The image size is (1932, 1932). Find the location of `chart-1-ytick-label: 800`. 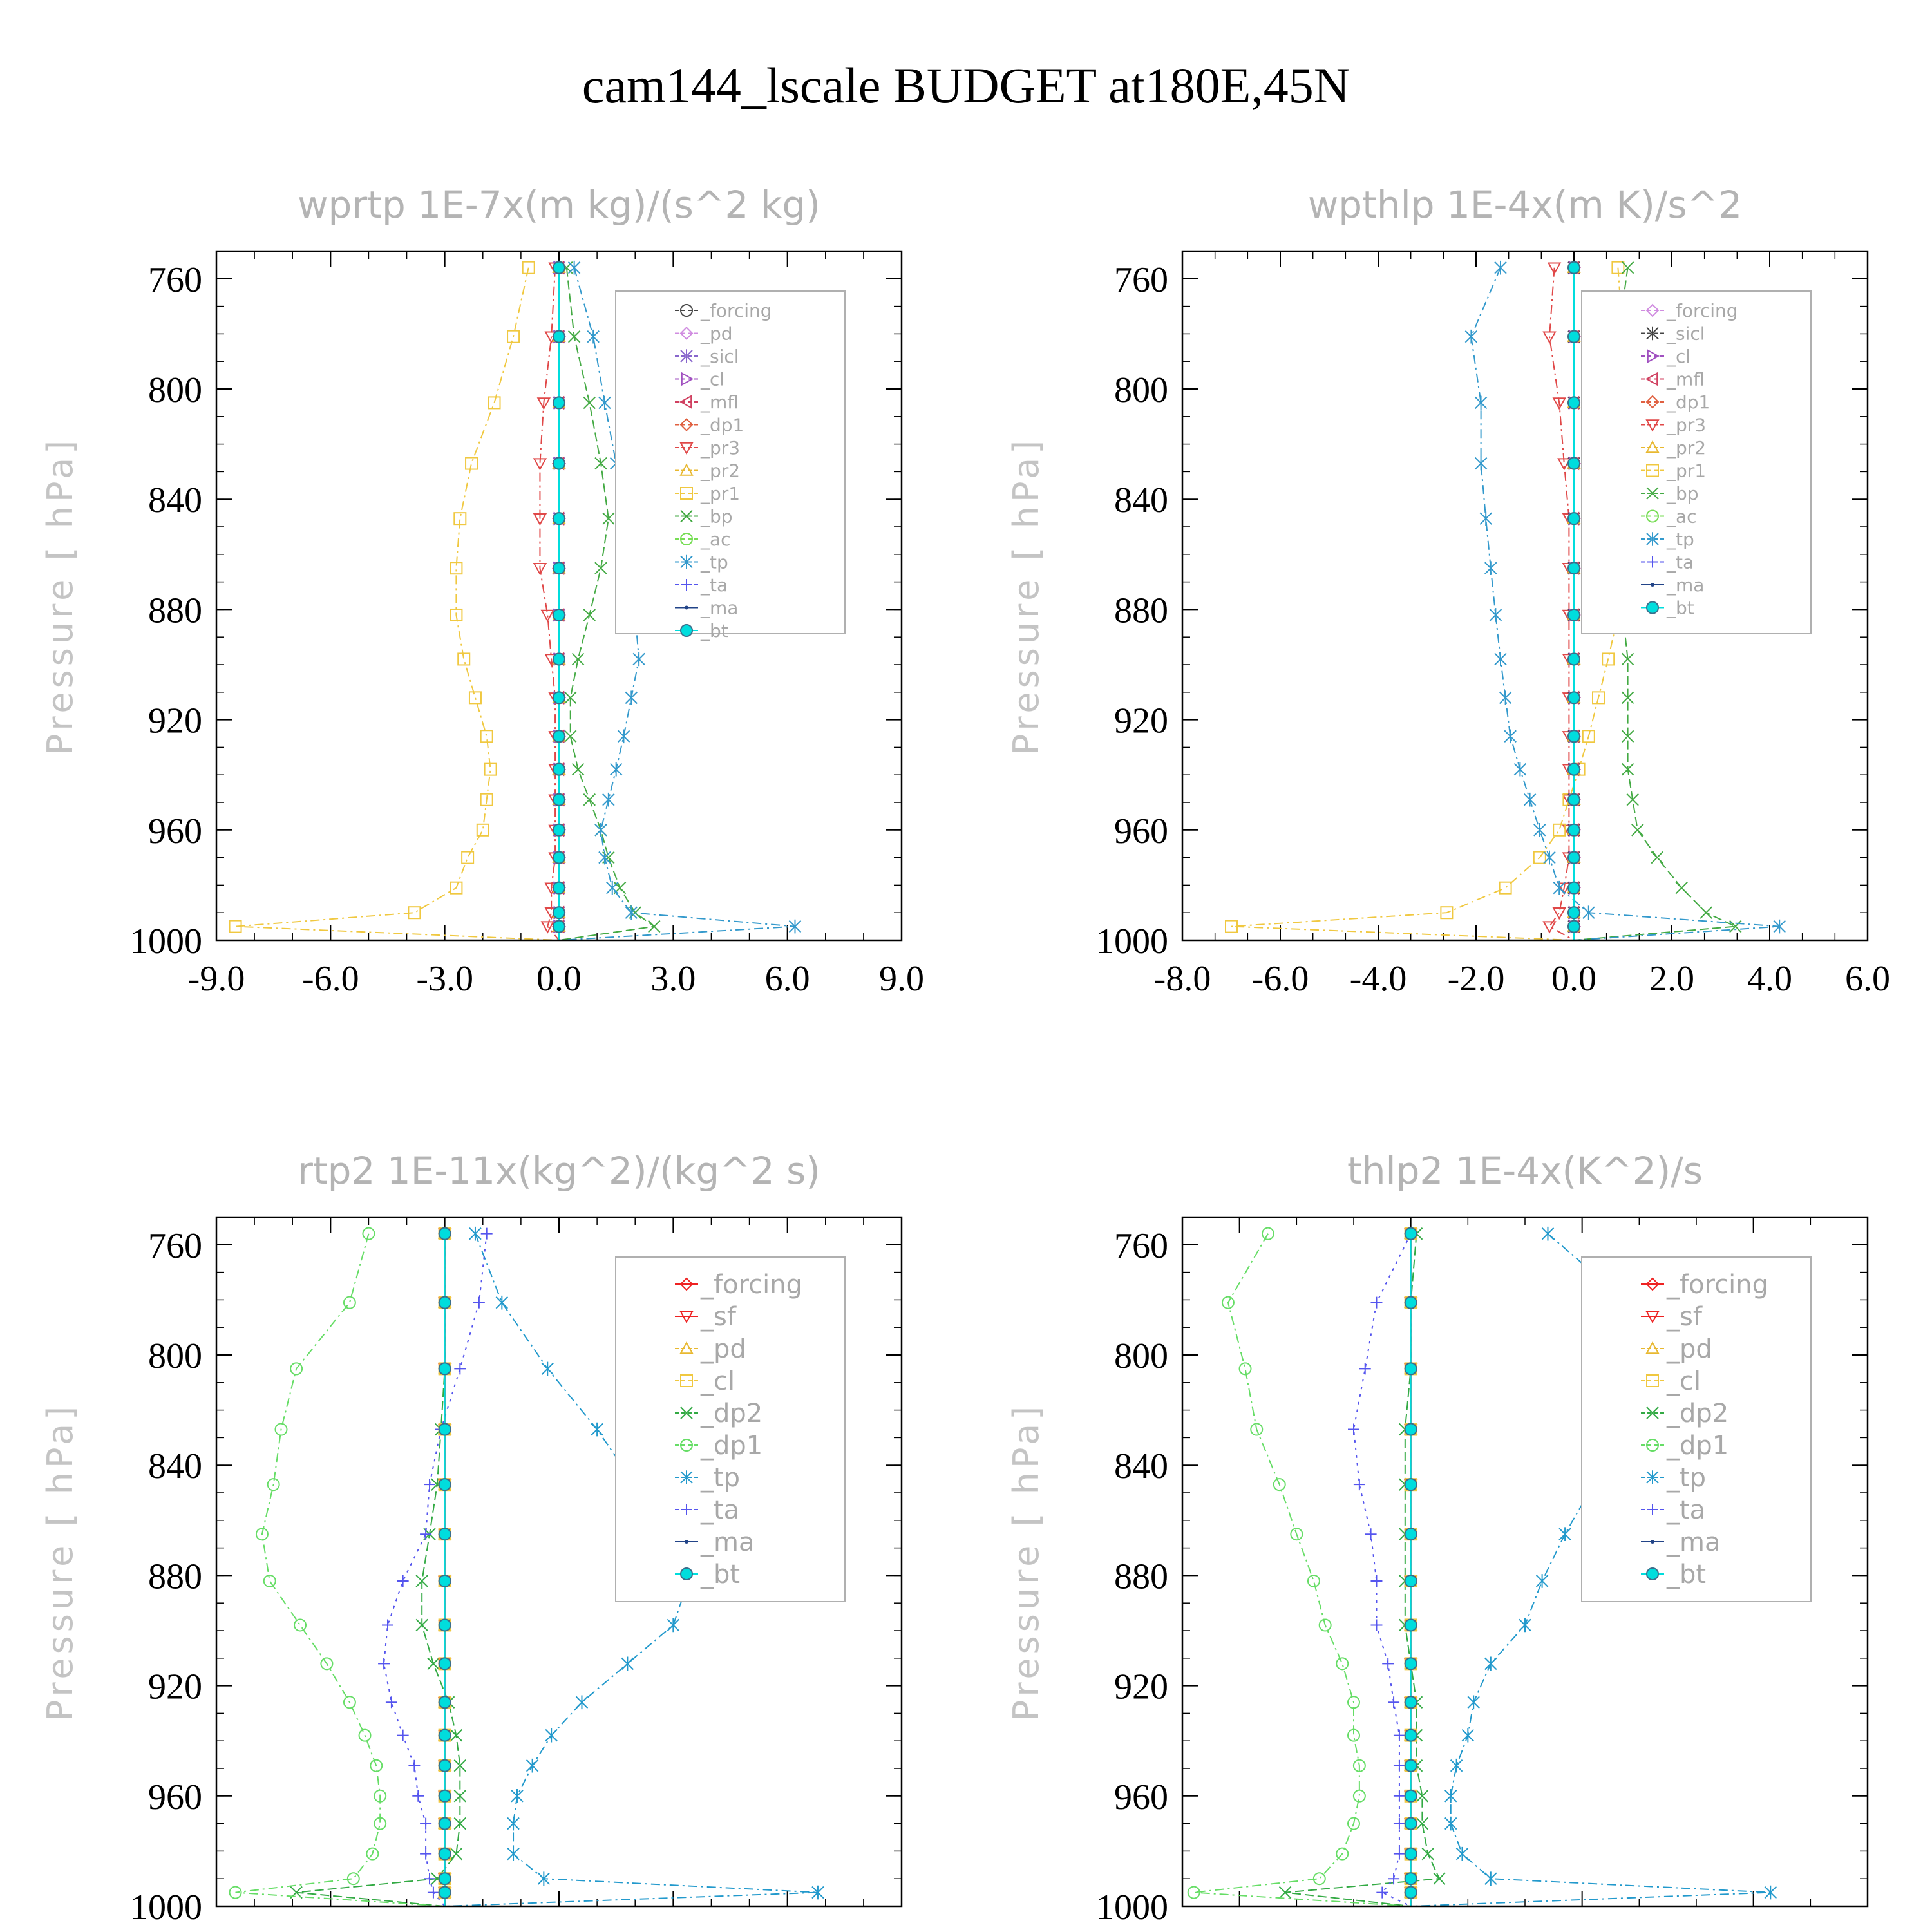

chart-1-ytick-label: 800 is located at coordinates (1141, 390).